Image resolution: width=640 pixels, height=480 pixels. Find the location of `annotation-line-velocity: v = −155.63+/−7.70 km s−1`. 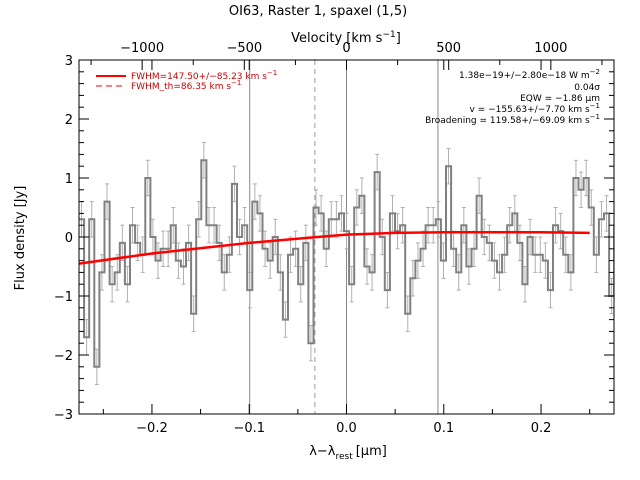

annotation-line-velocity: v = −155.63+/−7.70 km s−1 is located at coordinates (535, 108).